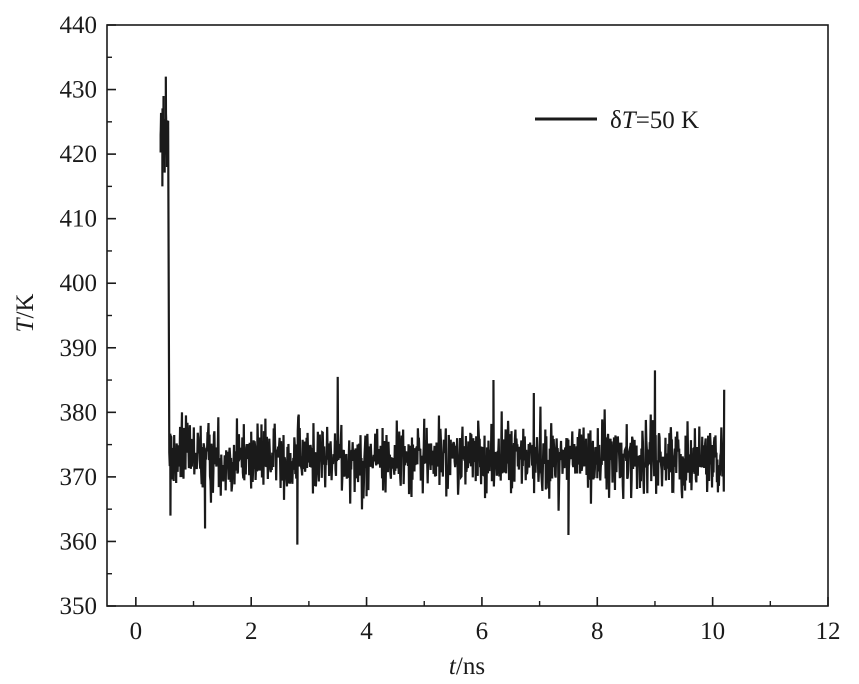 The image size is (859, 684). Describe the element at coordinates (79, 90) in the screenshot. I see `y-tick-label: 430` at that location.